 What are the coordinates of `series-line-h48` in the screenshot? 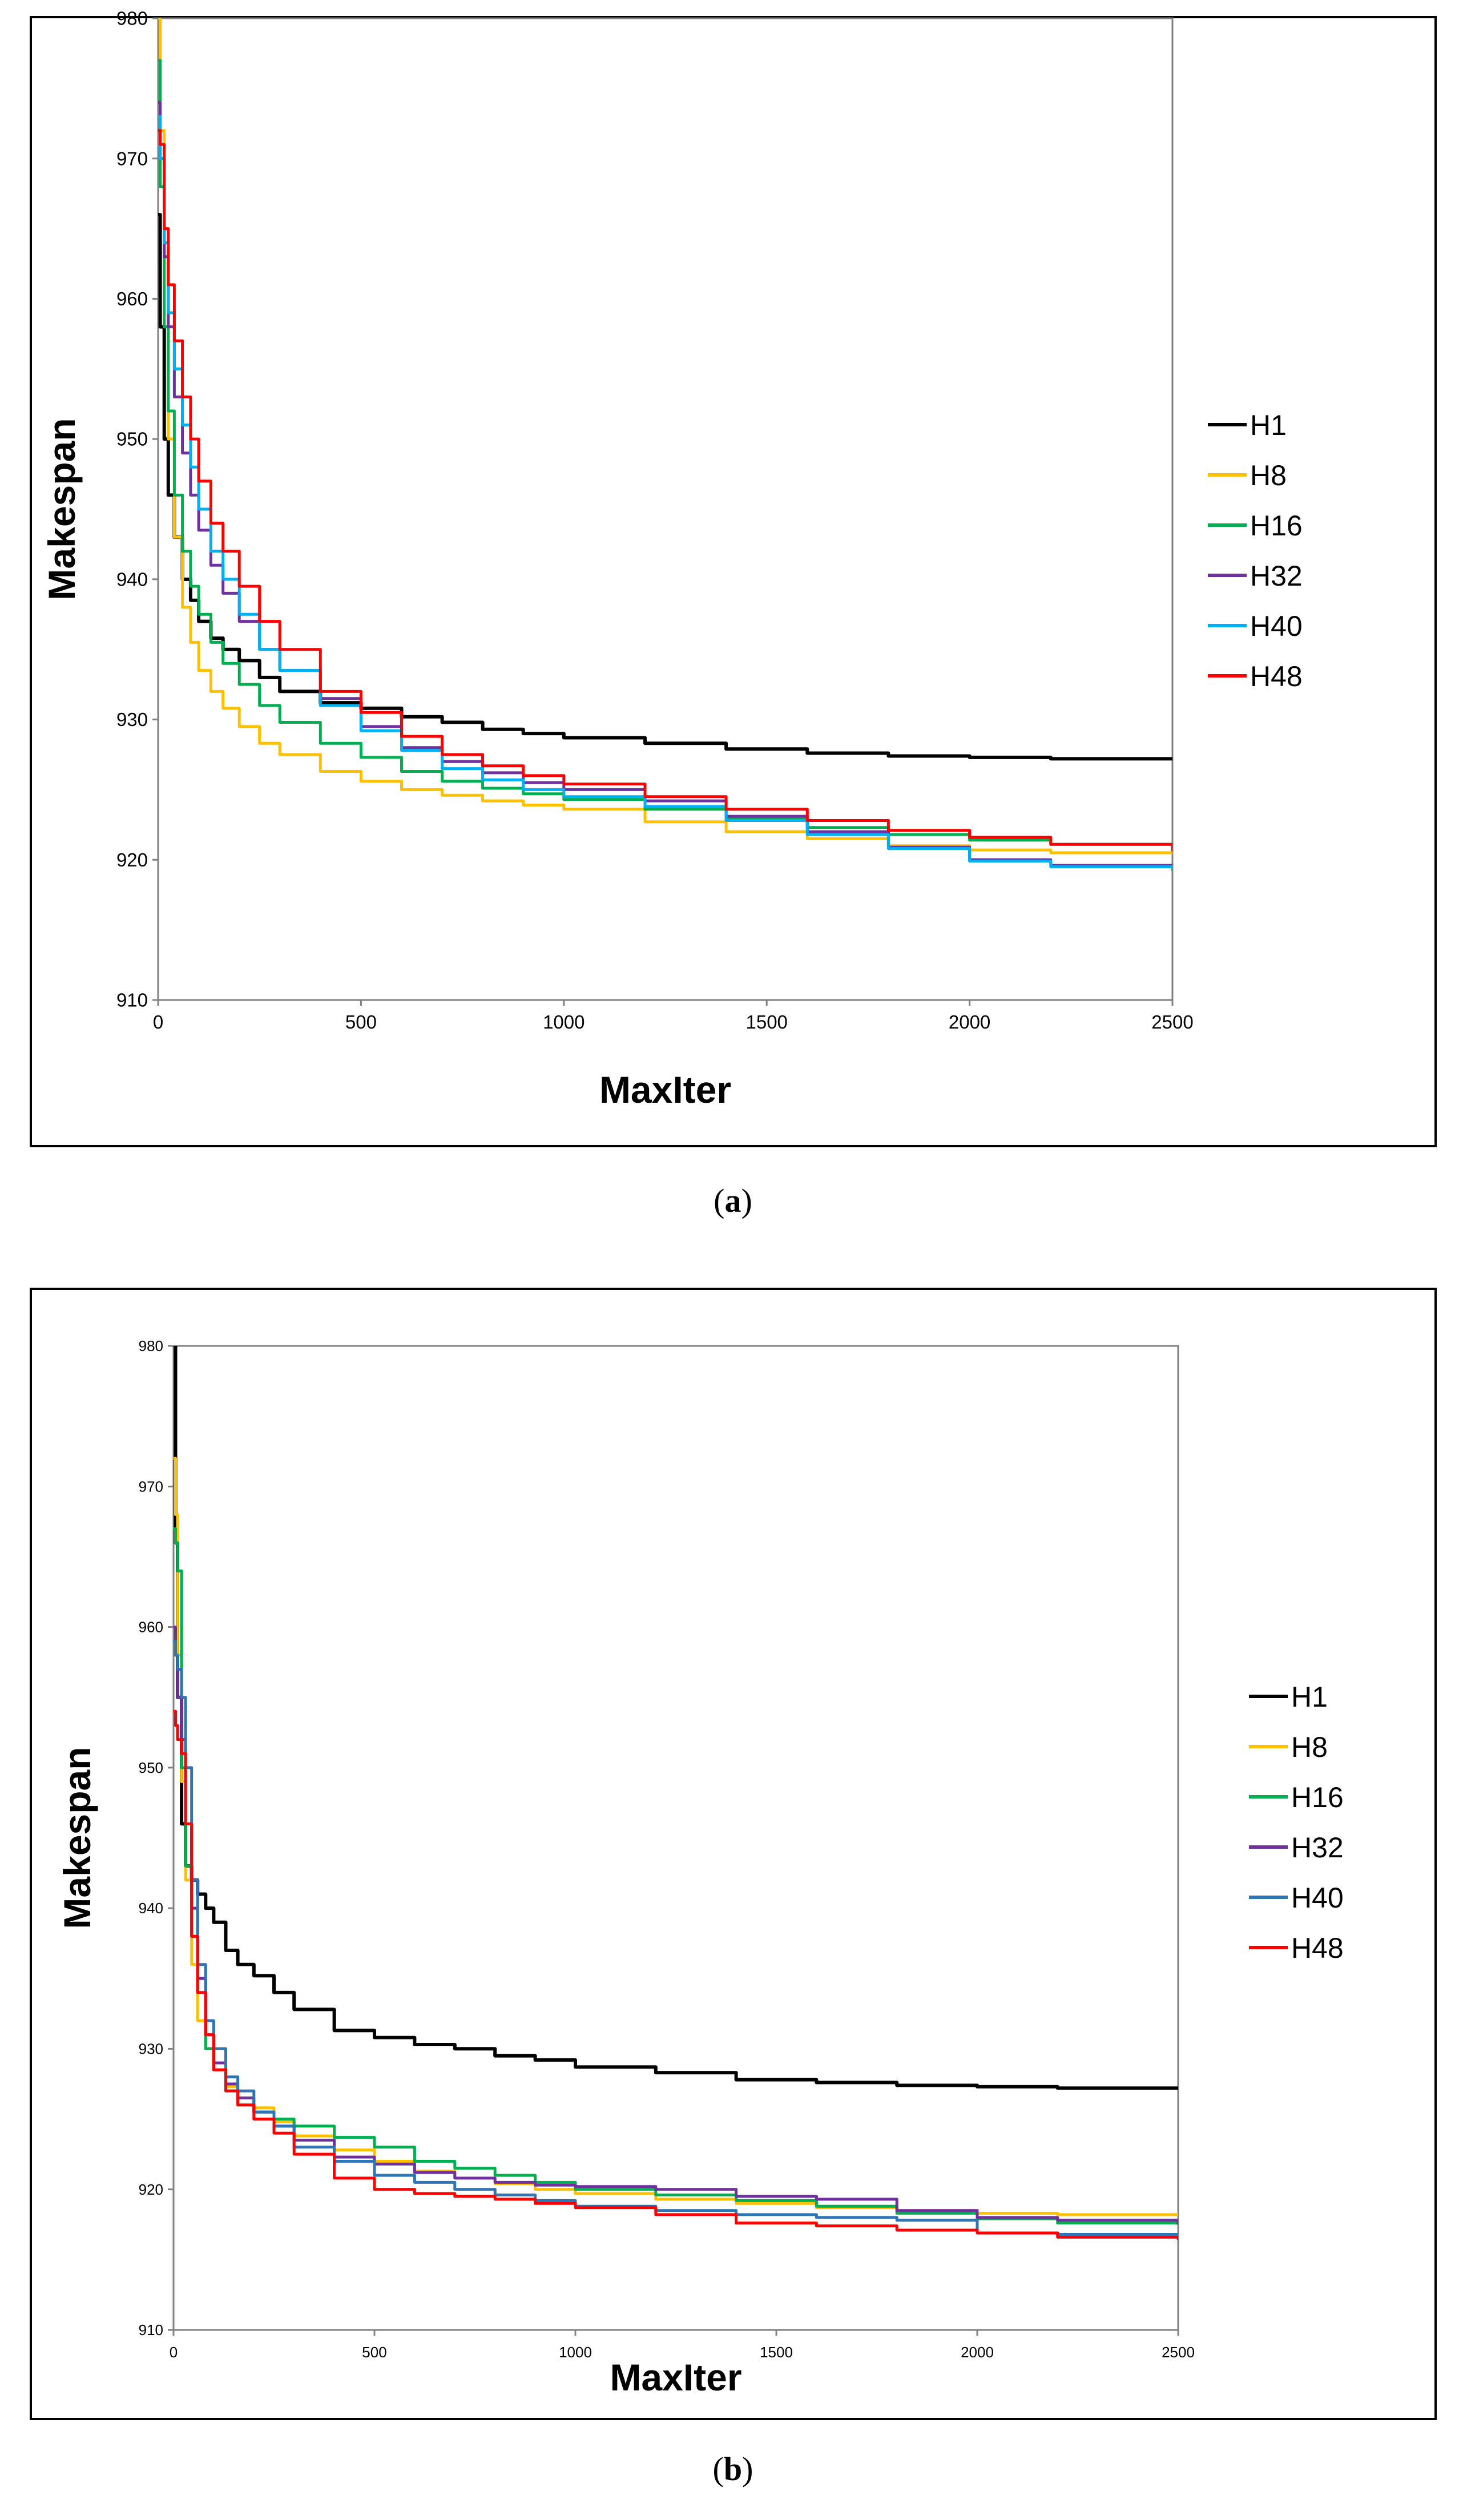 It's located at (676, 1974).